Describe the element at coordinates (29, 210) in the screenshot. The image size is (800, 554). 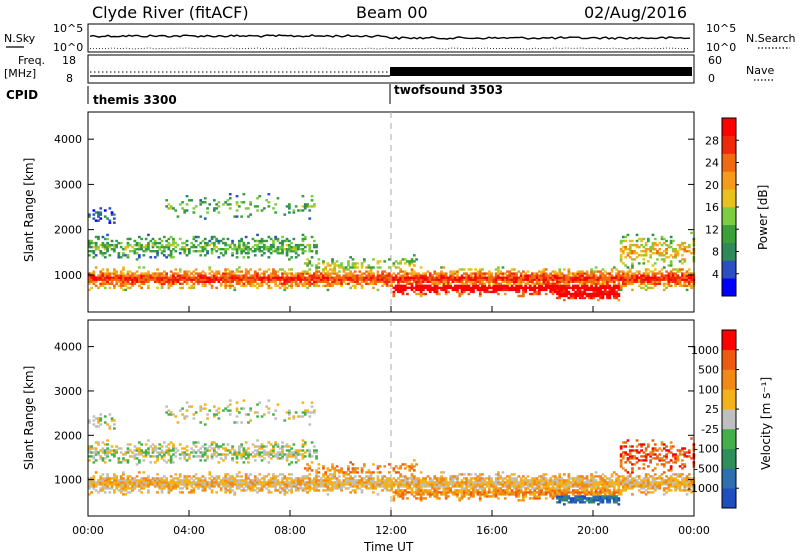
I see `power-ylabel: Slant Range [km]` at that location.